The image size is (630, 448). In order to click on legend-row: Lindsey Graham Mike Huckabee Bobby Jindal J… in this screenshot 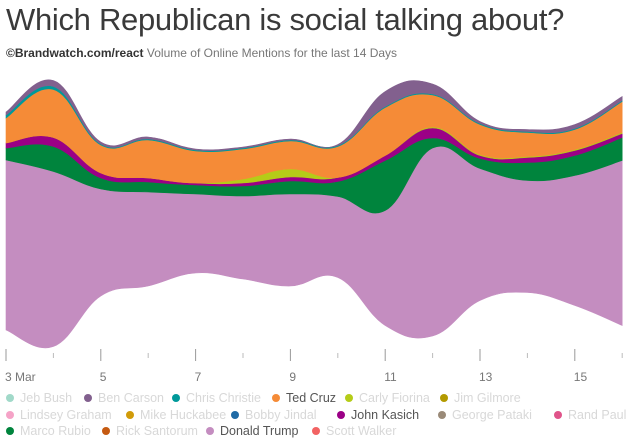, I will do `click(318, 416)`.